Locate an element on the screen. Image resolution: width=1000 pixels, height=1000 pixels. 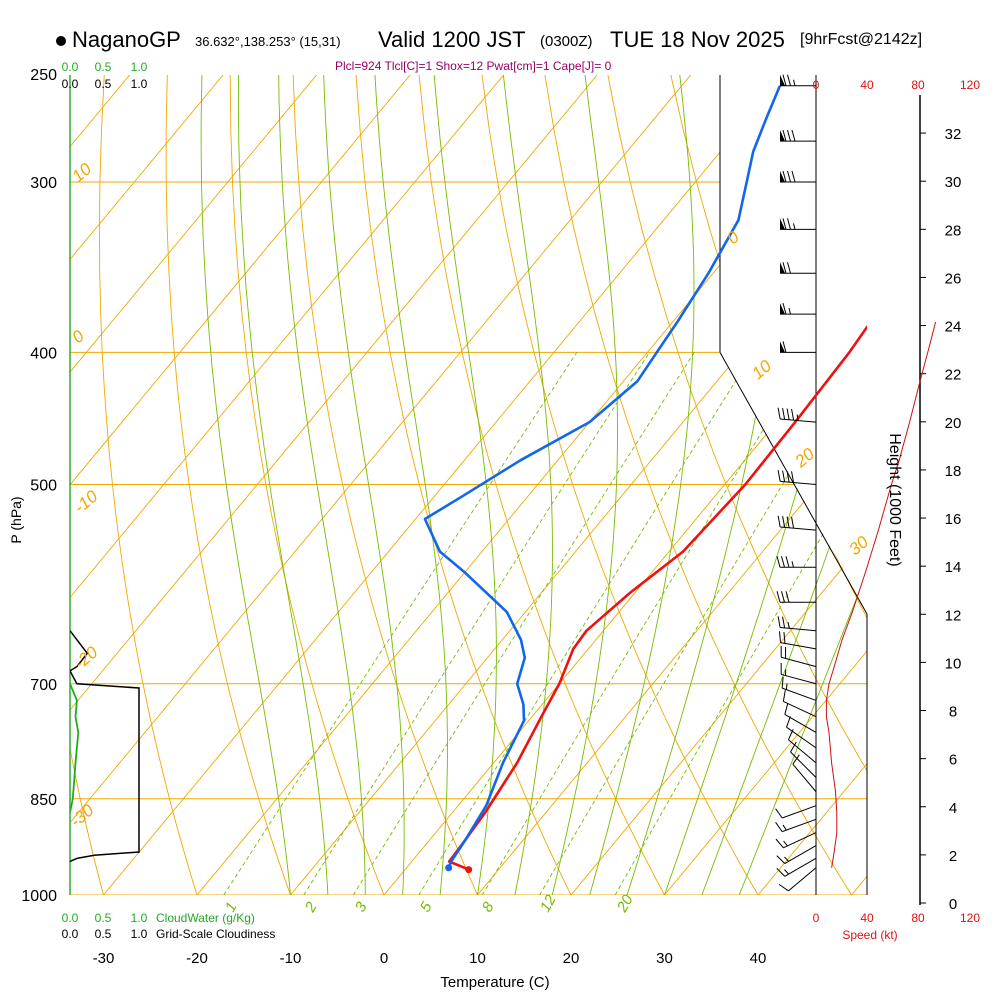
dewpoint-surface-point is located at coordinates (449, 868).